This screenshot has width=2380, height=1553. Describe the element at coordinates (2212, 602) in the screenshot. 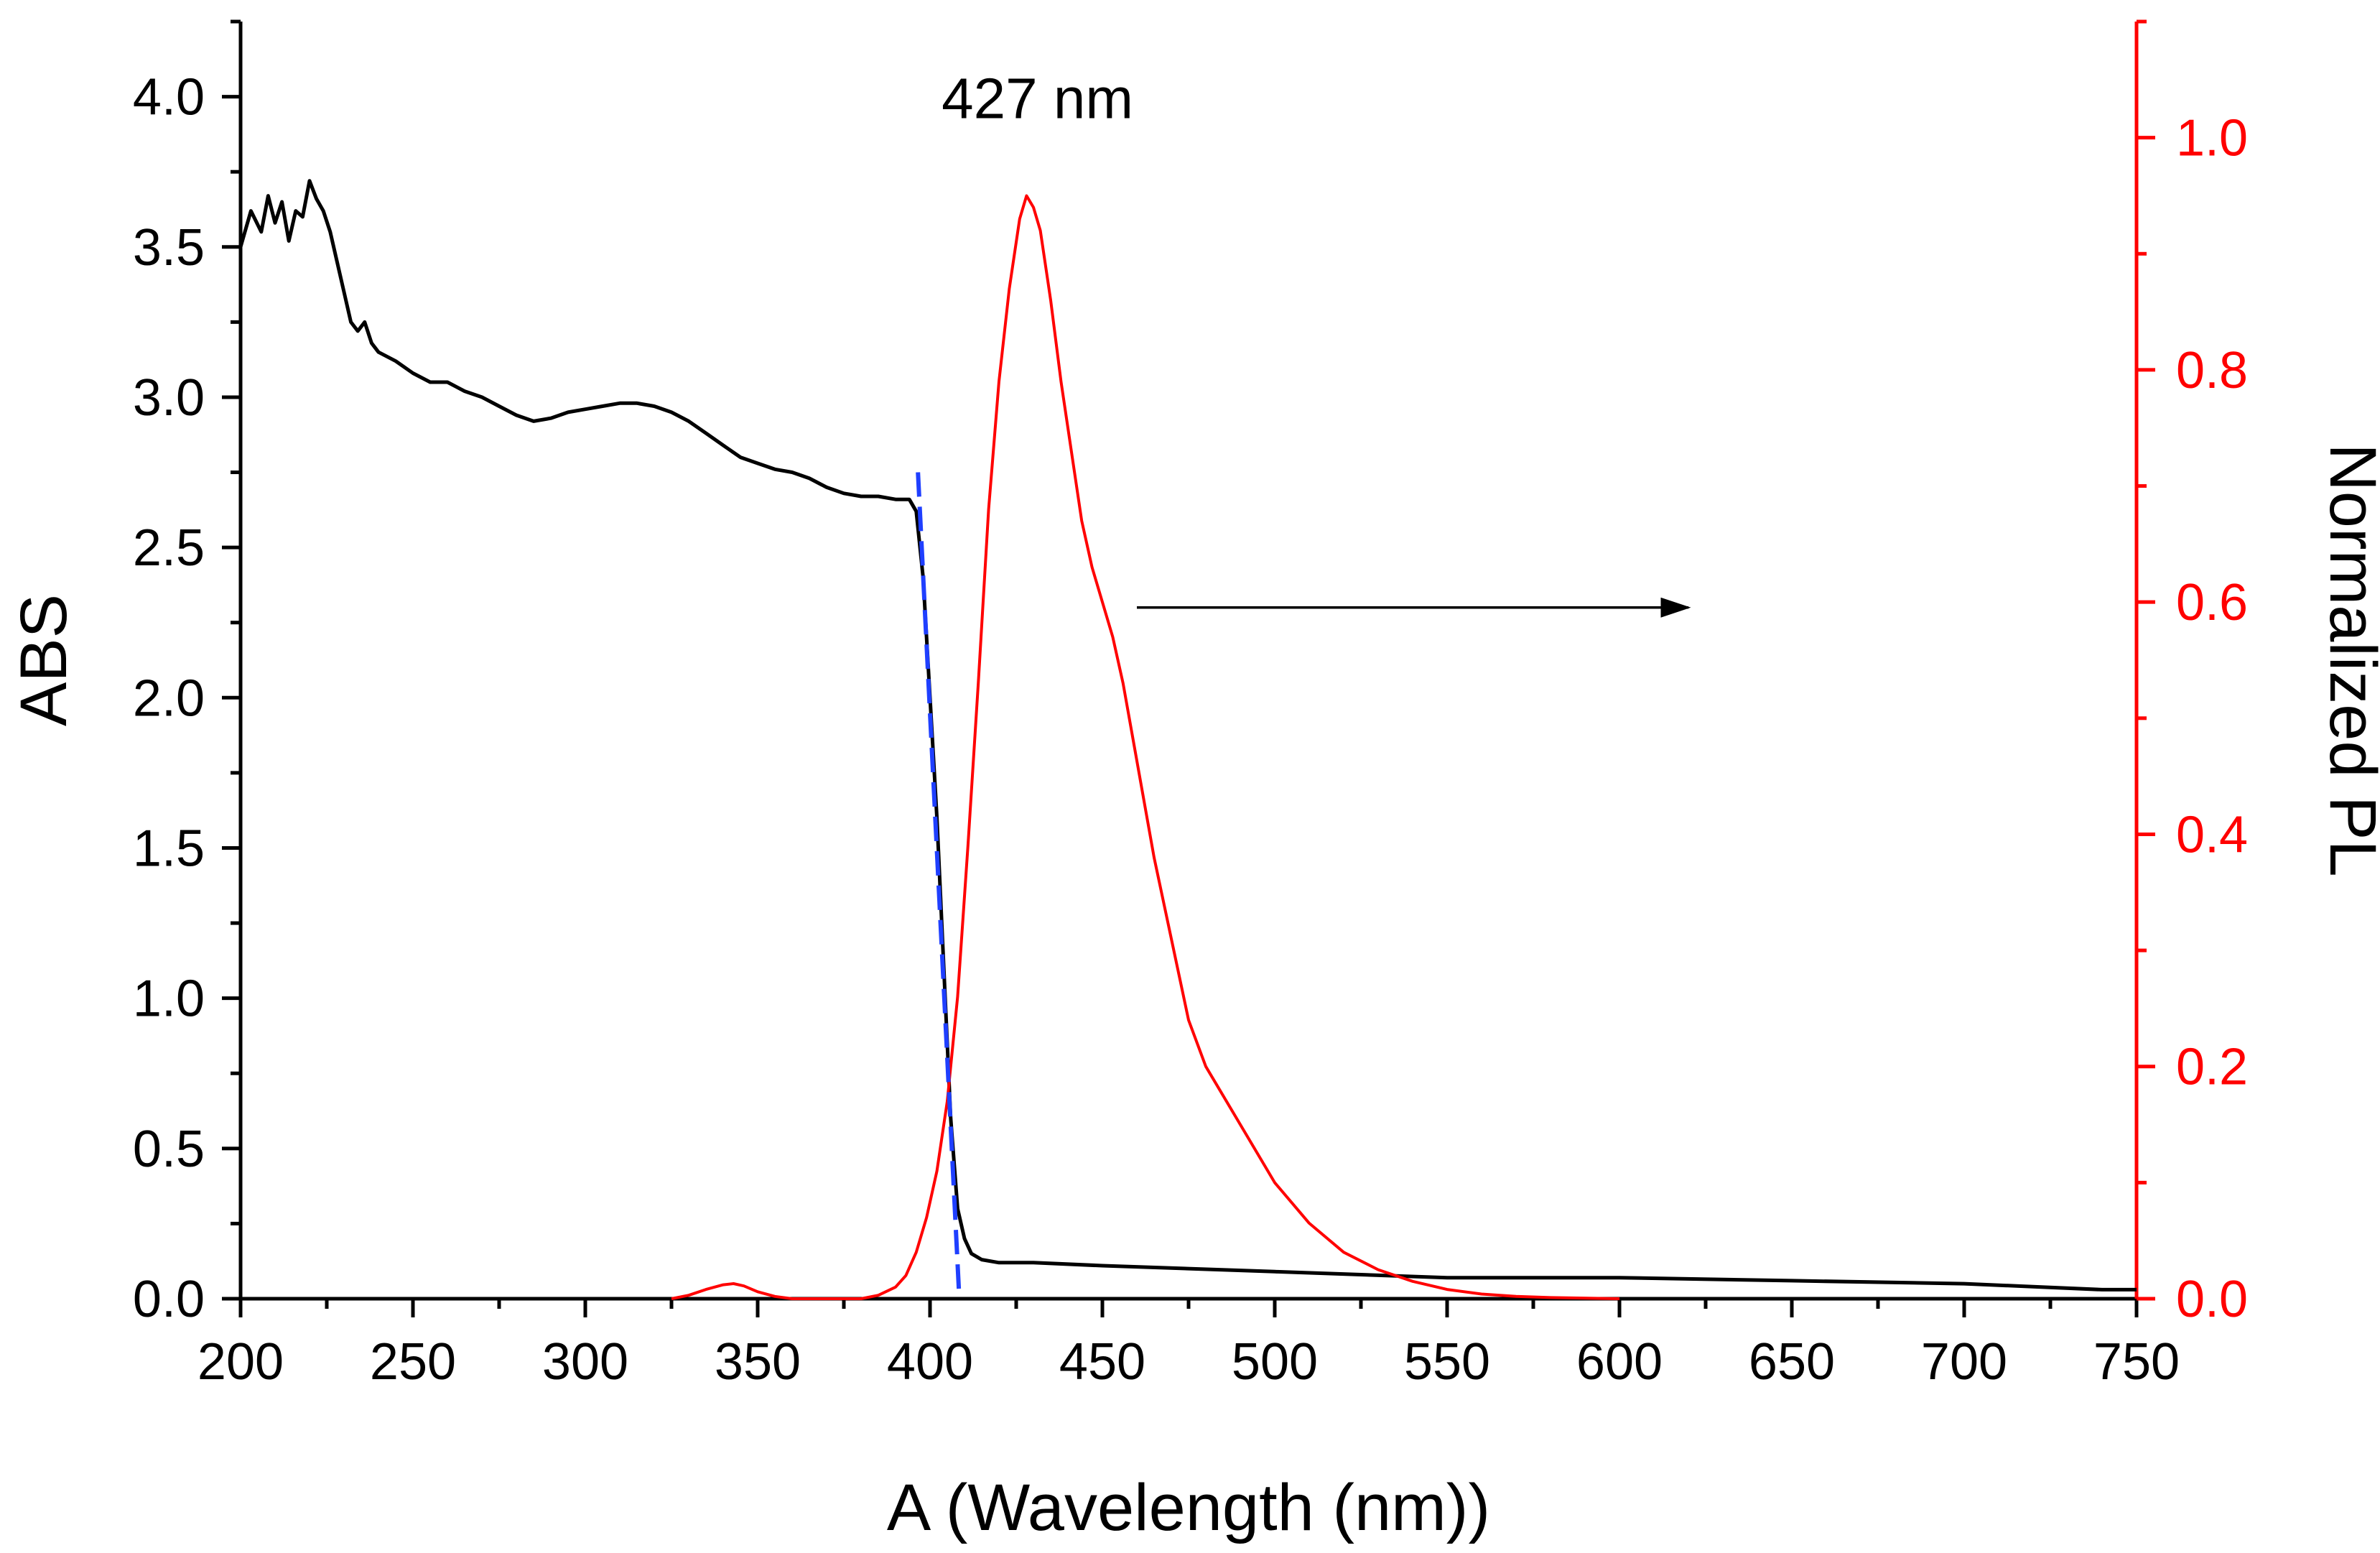

I see `y2-tick-label: 0.6` at that location.